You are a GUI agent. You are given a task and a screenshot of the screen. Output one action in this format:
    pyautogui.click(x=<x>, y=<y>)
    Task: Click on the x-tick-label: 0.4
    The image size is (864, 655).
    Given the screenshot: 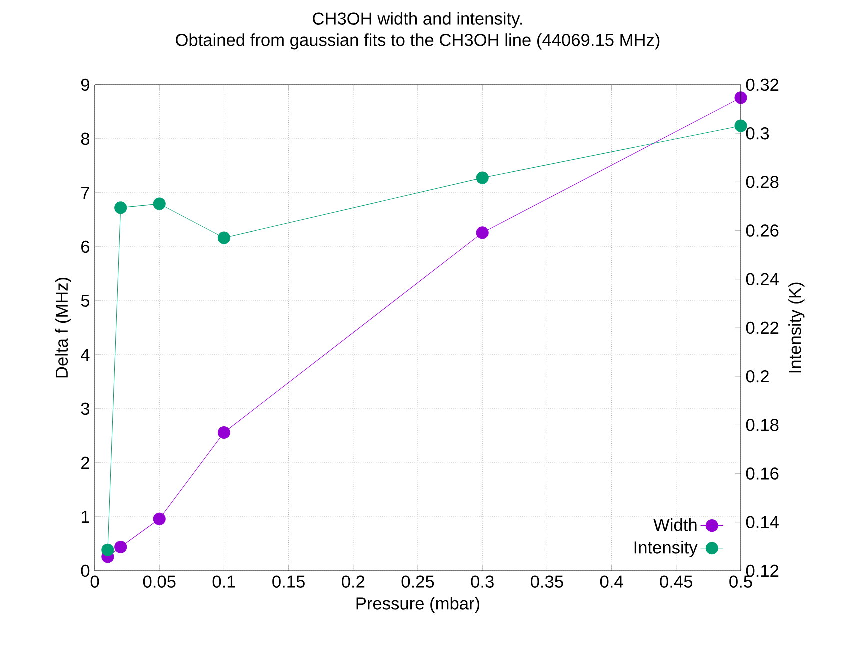 What is the action you would take?
    pyautogui.click(x=612, y=582)
    